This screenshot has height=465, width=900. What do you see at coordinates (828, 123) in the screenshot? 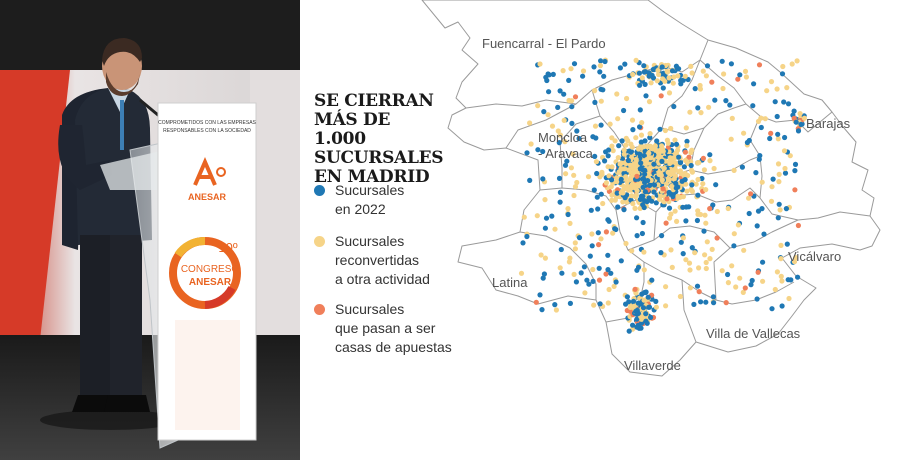
I see `district-label-barajas: Barajas` at bounding box center [828, 123].